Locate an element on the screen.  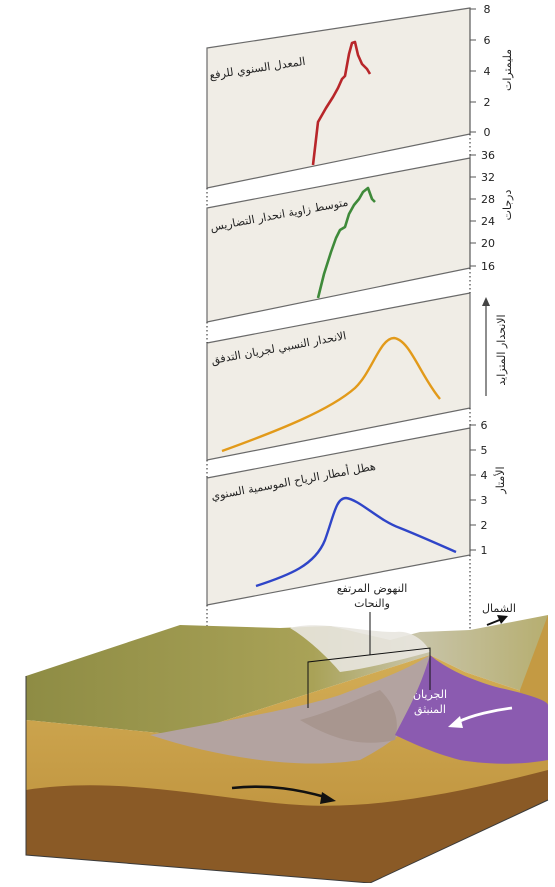
uplift-panel-background is located at coordinates (338, 98).